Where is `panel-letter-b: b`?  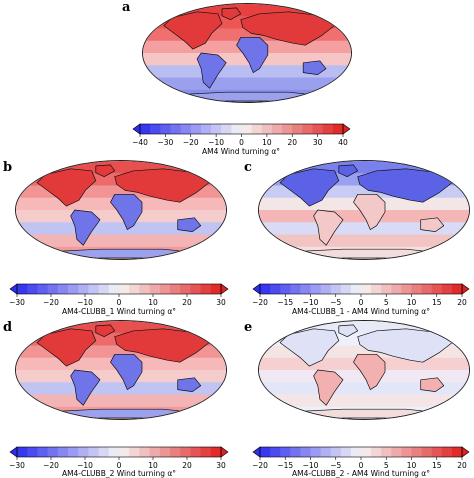
panel-letter-b: b is located at coordinates (8, 167).